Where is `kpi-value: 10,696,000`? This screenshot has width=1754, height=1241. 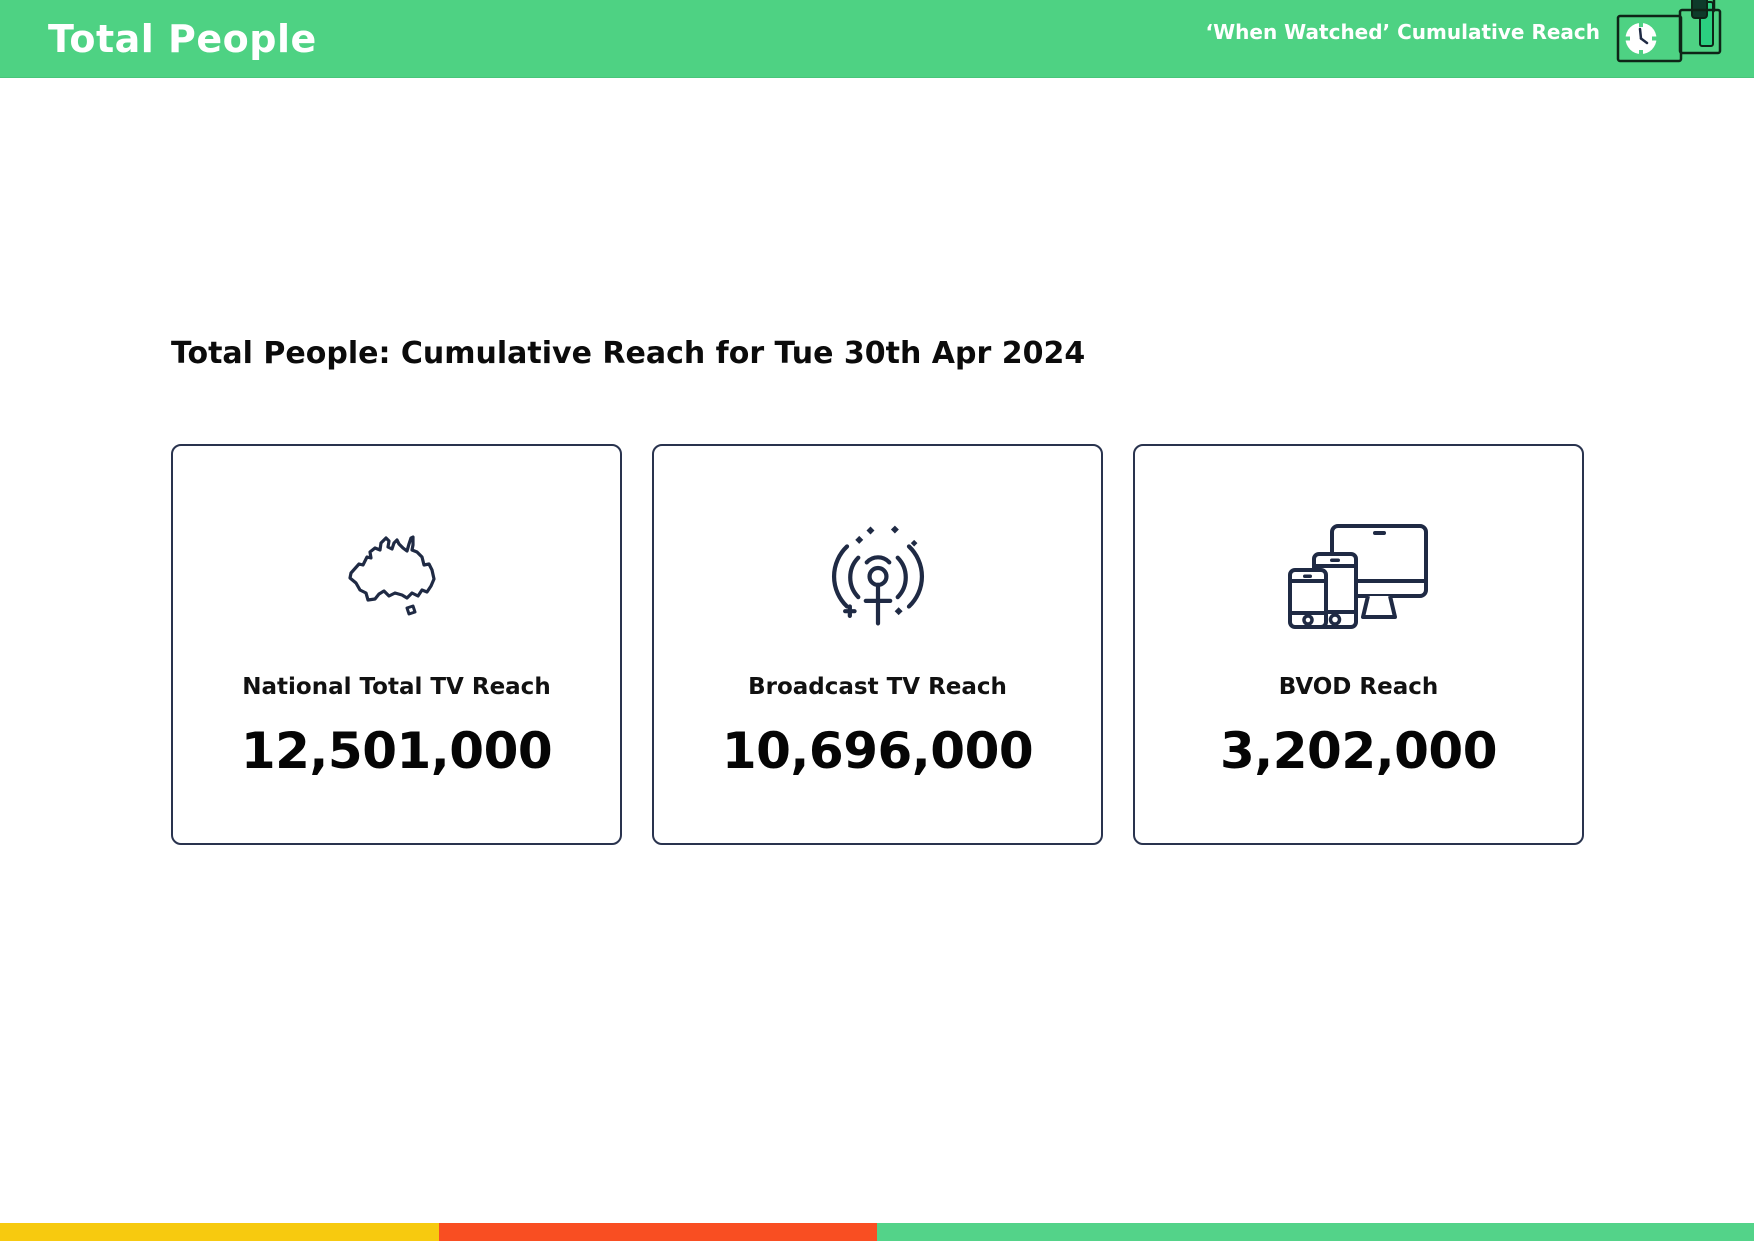 kpi-value: 10,696,000 is located at coordinates (877, 751).